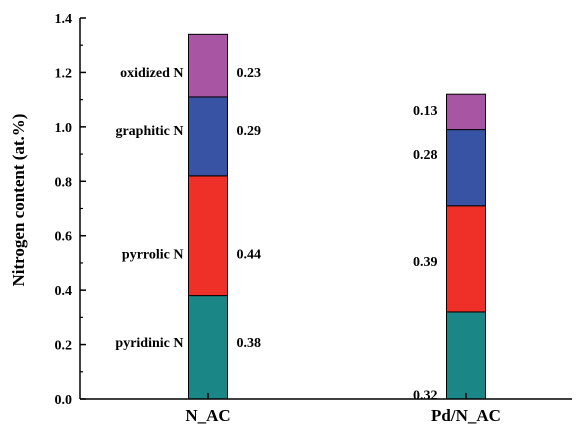 The image size is (584, 426). Describe the element at coordinates (151, 73) in the screenshot. I see `series-label-4: oxidized N` at that location.